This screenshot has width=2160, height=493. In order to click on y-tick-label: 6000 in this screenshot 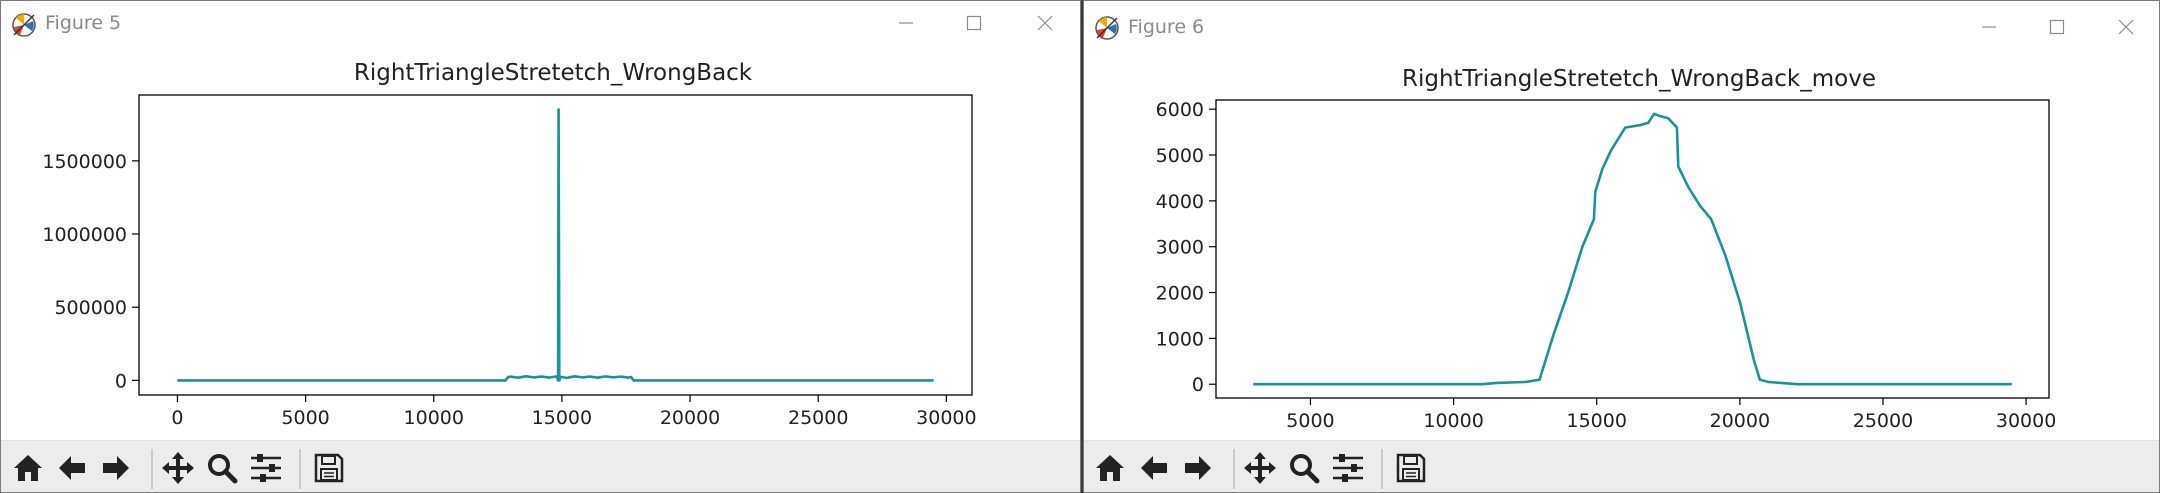, I will do `click(1180, 110)`.